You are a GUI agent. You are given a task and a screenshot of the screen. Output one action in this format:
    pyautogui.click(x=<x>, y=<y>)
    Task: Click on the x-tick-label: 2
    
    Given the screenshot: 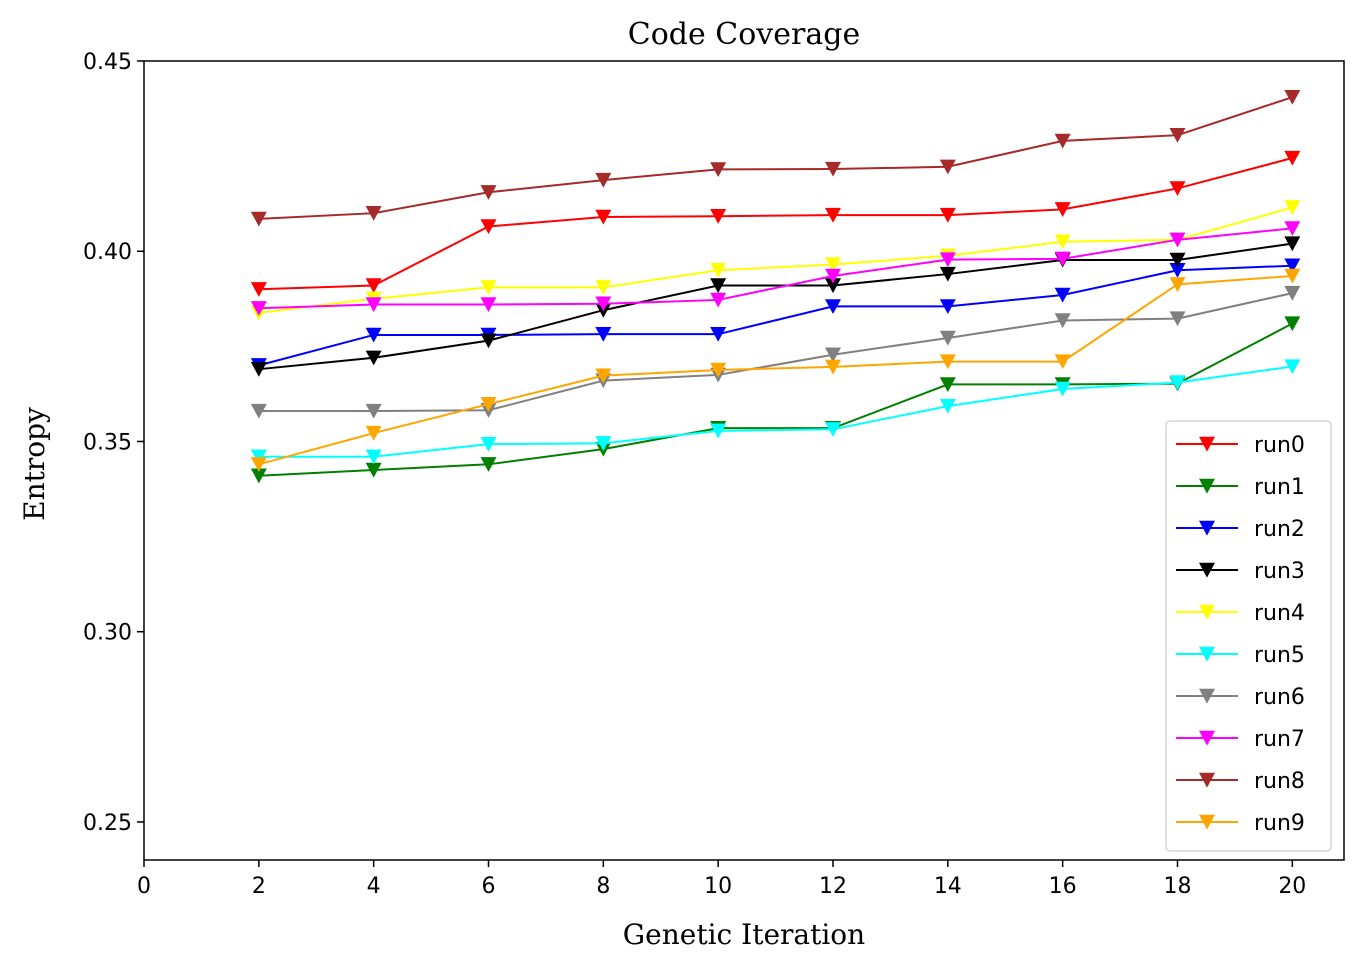 What is the action you would take?
    pyautogui.click(x=259, y=886)
    